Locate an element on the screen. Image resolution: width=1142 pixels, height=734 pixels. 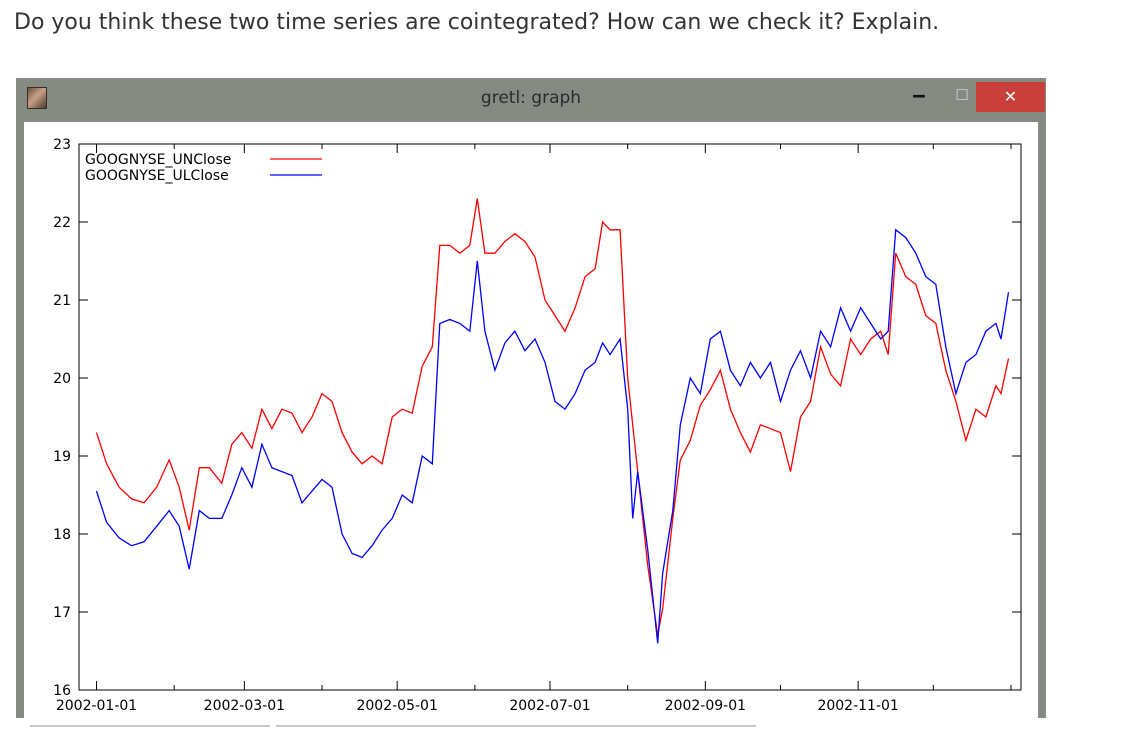
x-tick-label: 2002-11-01 is located at coordinates (857, 706).